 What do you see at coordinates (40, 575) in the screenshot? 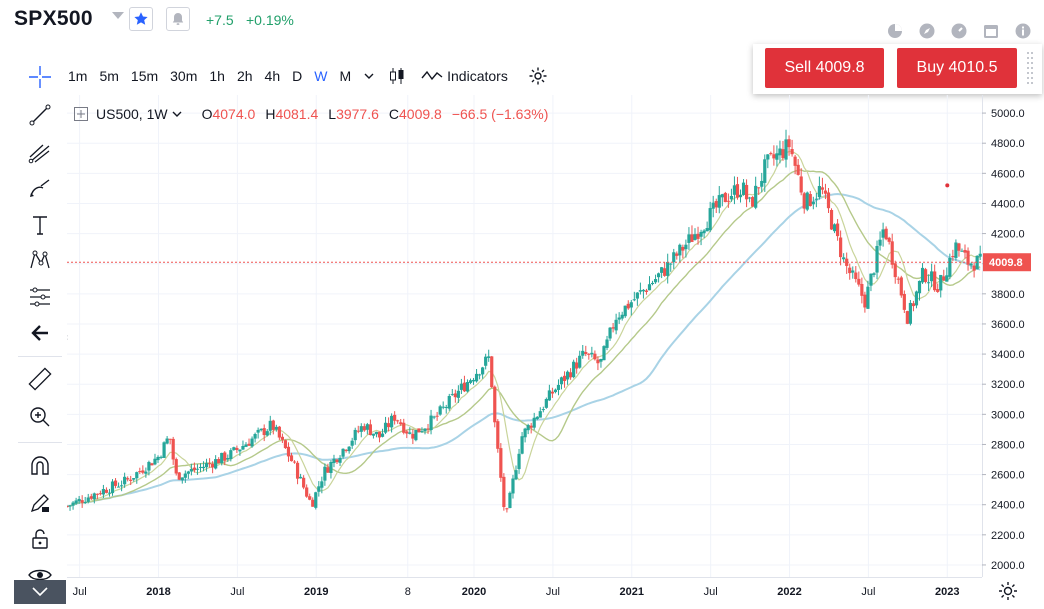
I see `visibility-tool` at bounding box center [40, 575].